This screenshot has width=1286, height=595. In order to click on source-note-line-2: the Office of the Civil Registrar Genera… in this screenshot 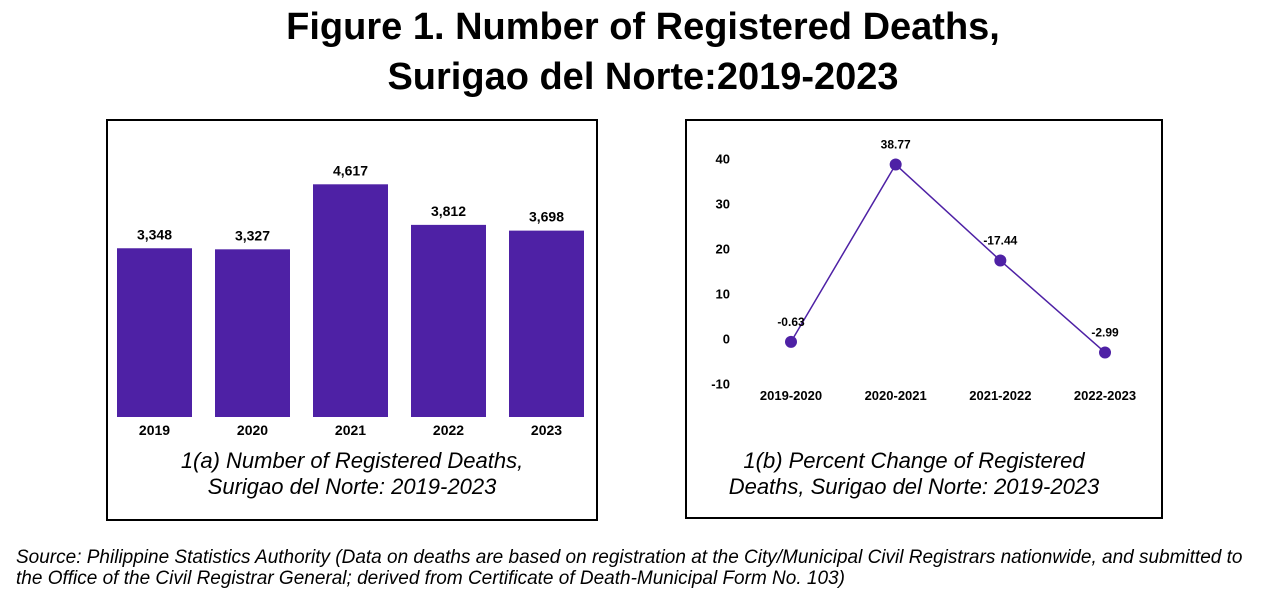, I will do `click(430, 578)`.